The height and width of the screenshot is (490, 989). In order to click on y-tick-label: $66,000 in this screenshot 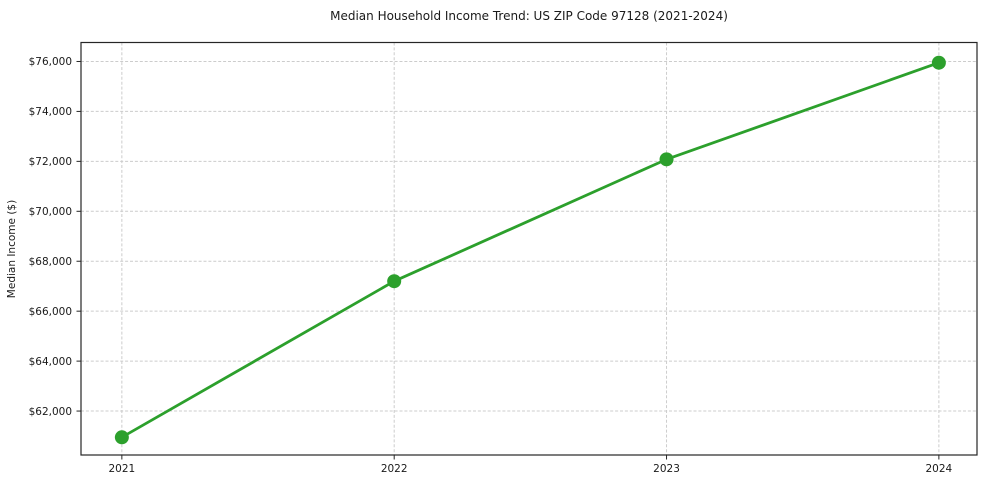, I will do `click(50, 312)`.